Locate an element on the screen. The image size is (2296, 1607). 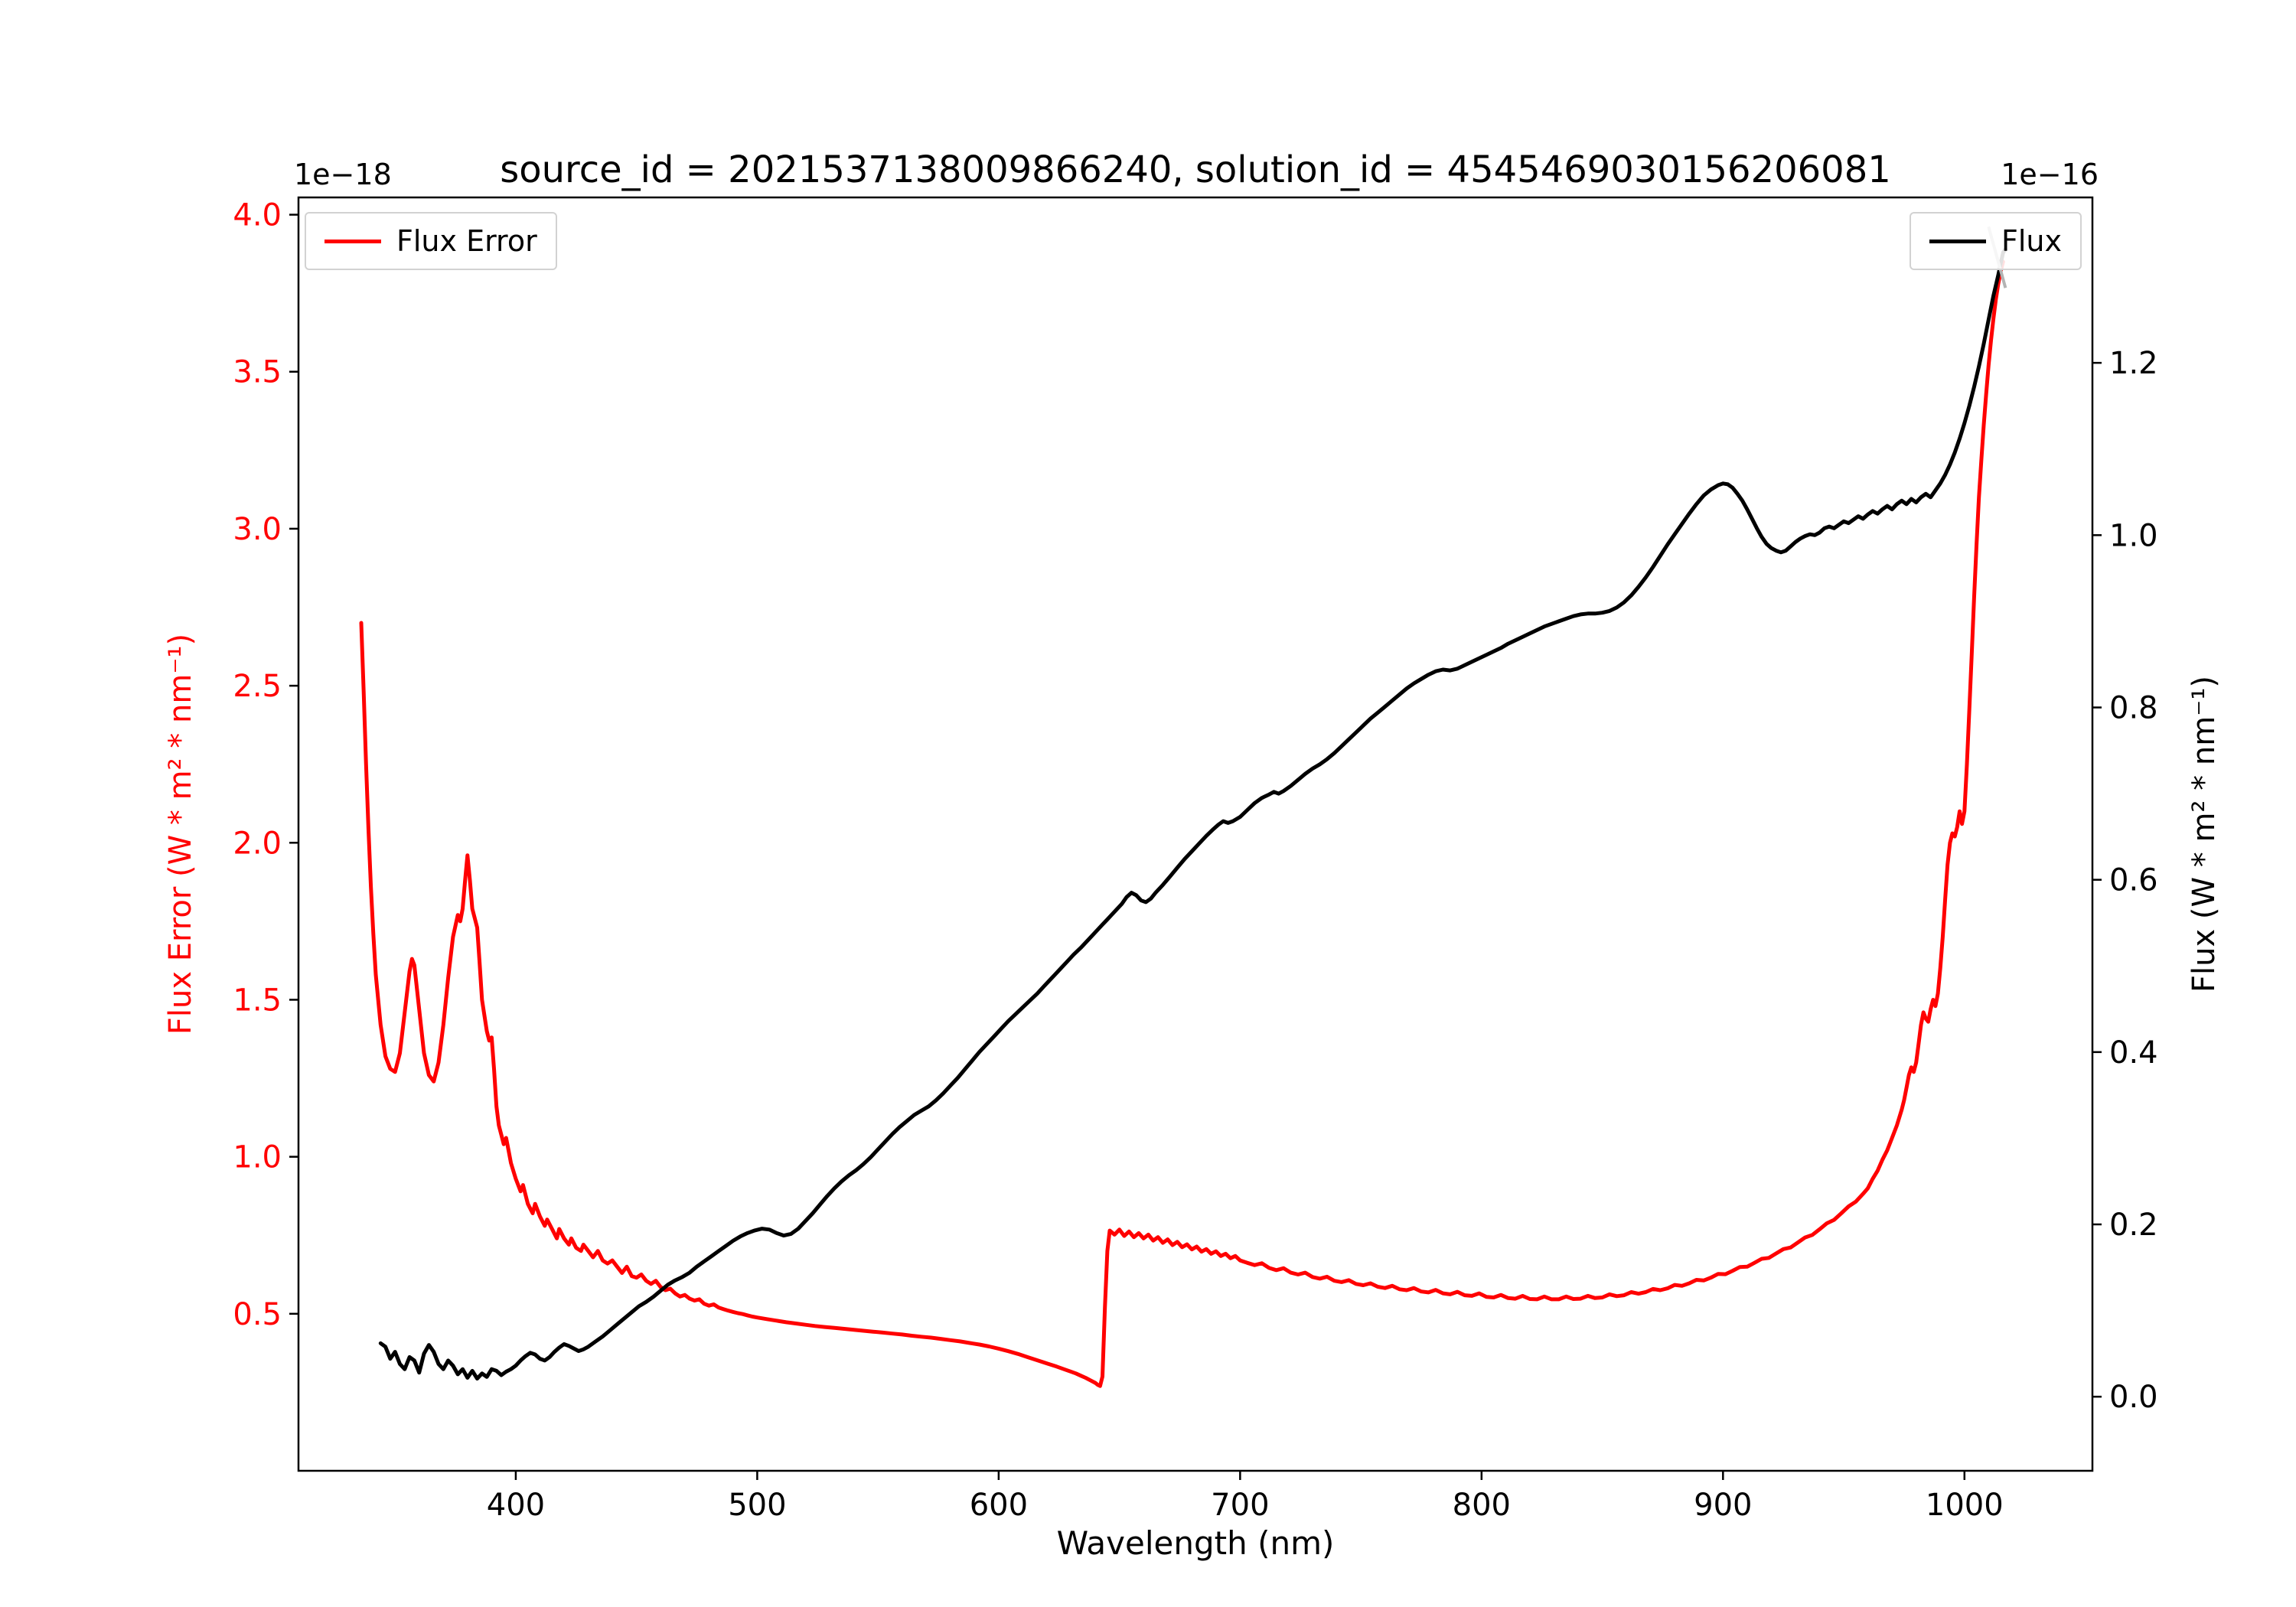
legend-flux: Flux is located at coordinates (1996, 241).